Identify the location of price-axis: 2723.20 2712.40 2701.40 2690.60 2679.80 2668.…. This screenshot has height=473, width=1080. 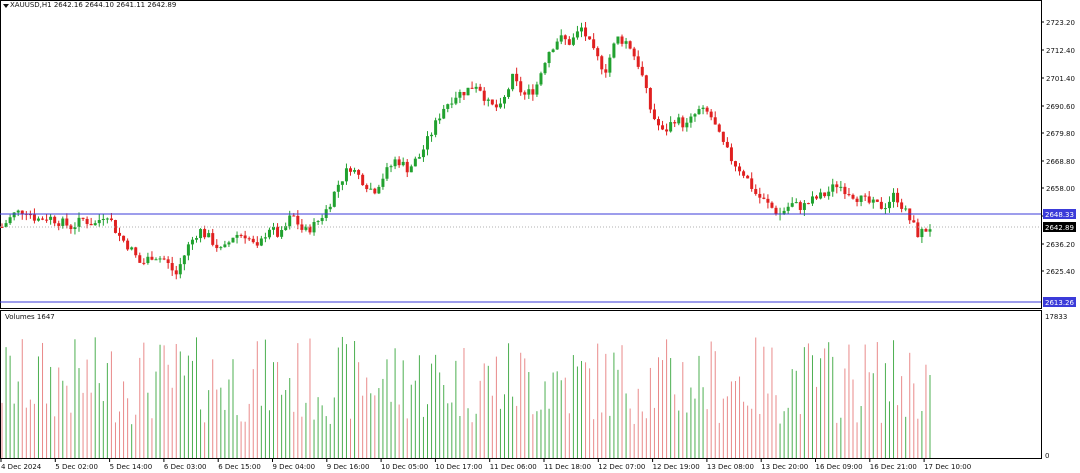
(1058, 147).